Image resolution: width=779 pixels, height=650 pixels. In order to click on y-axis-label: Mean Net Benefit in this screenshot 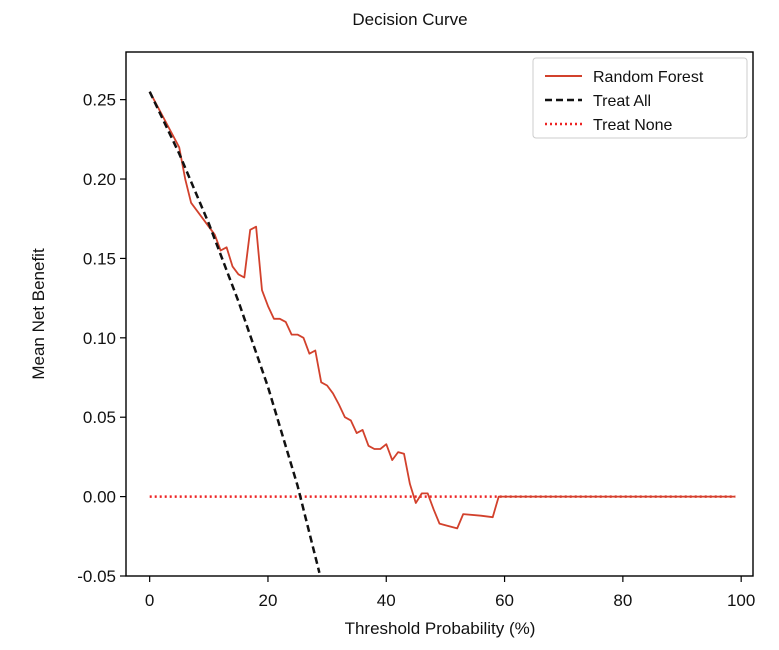, I will do `click(38, 314)`.